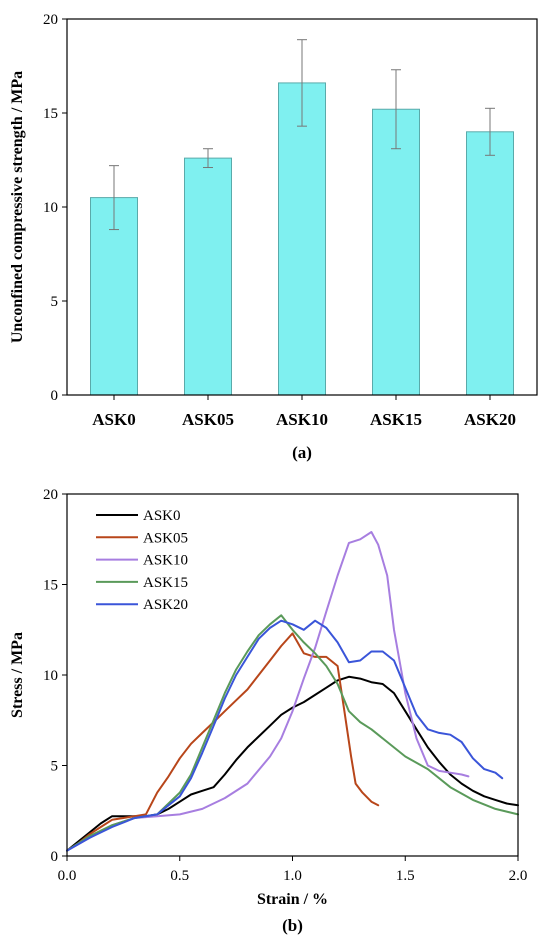 The height and width of the screenshot is (945, 550). What do you see at coordinates (518, 876) in the screenshot?
I see `x-tick-label: 2.0` at bounding box center [518, 876].